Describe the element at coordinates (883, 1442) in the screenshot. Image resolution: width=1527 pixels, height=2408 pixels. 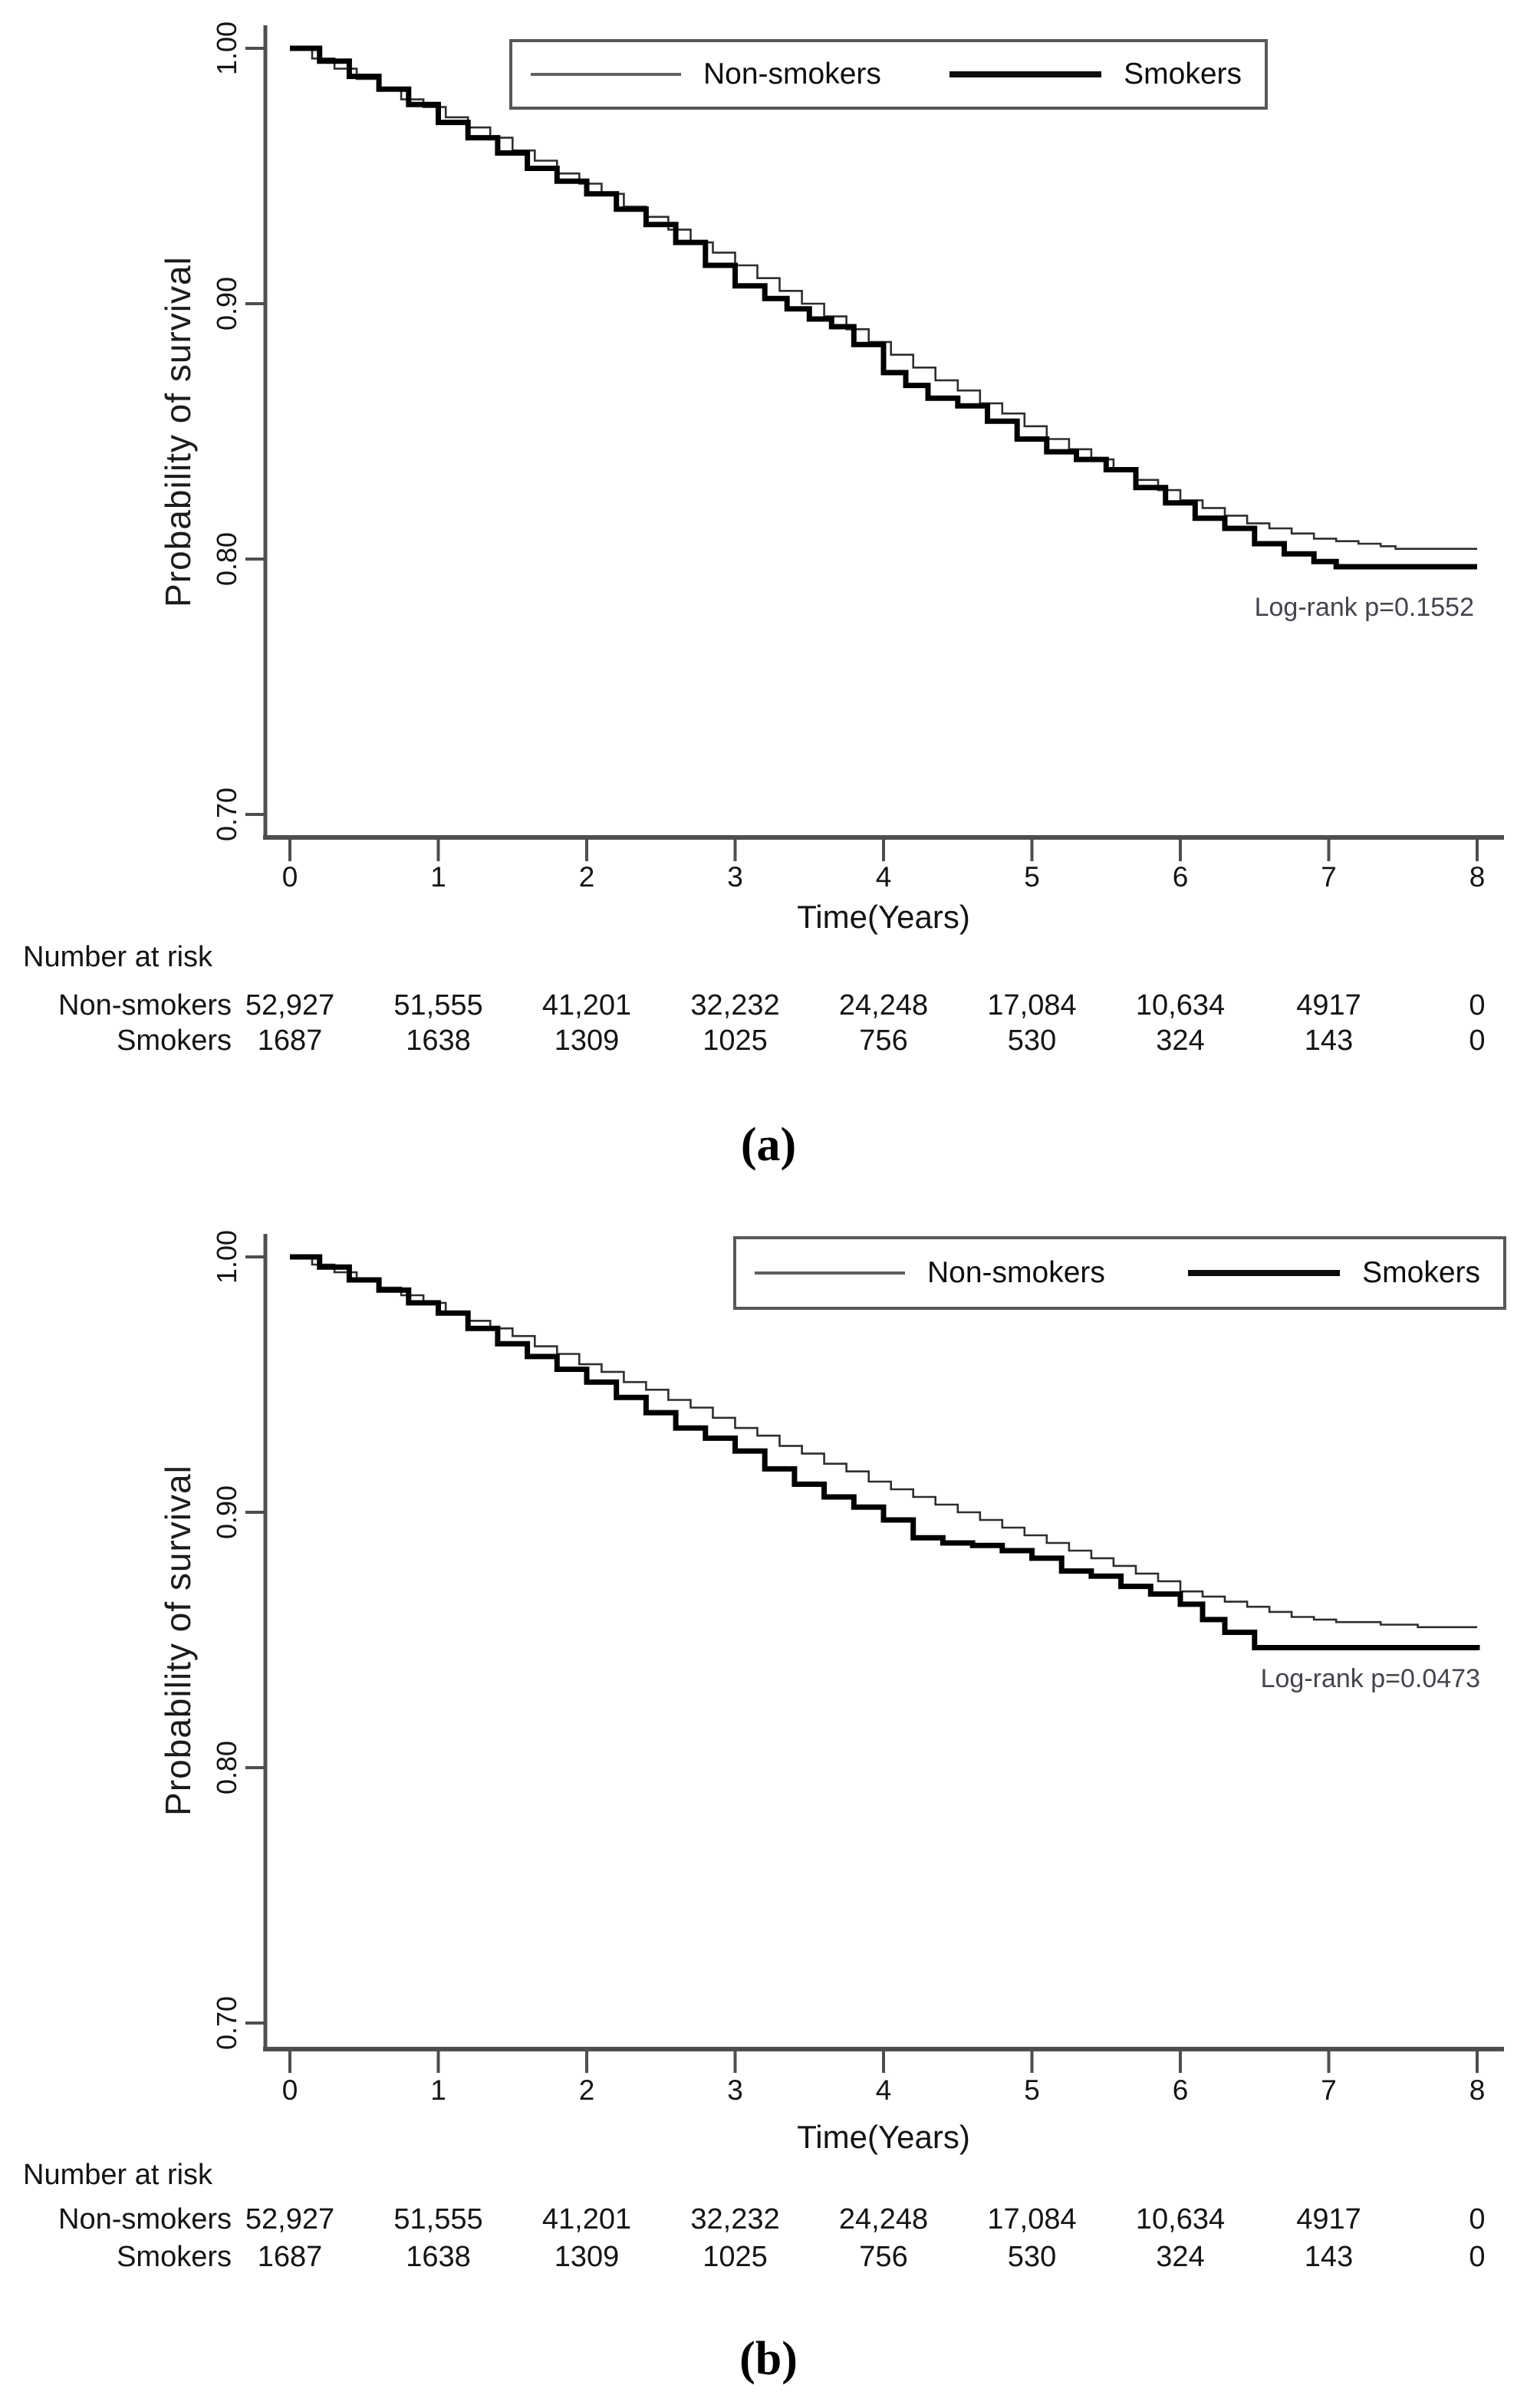
I see `survival-curve-non-smokers` at that location.